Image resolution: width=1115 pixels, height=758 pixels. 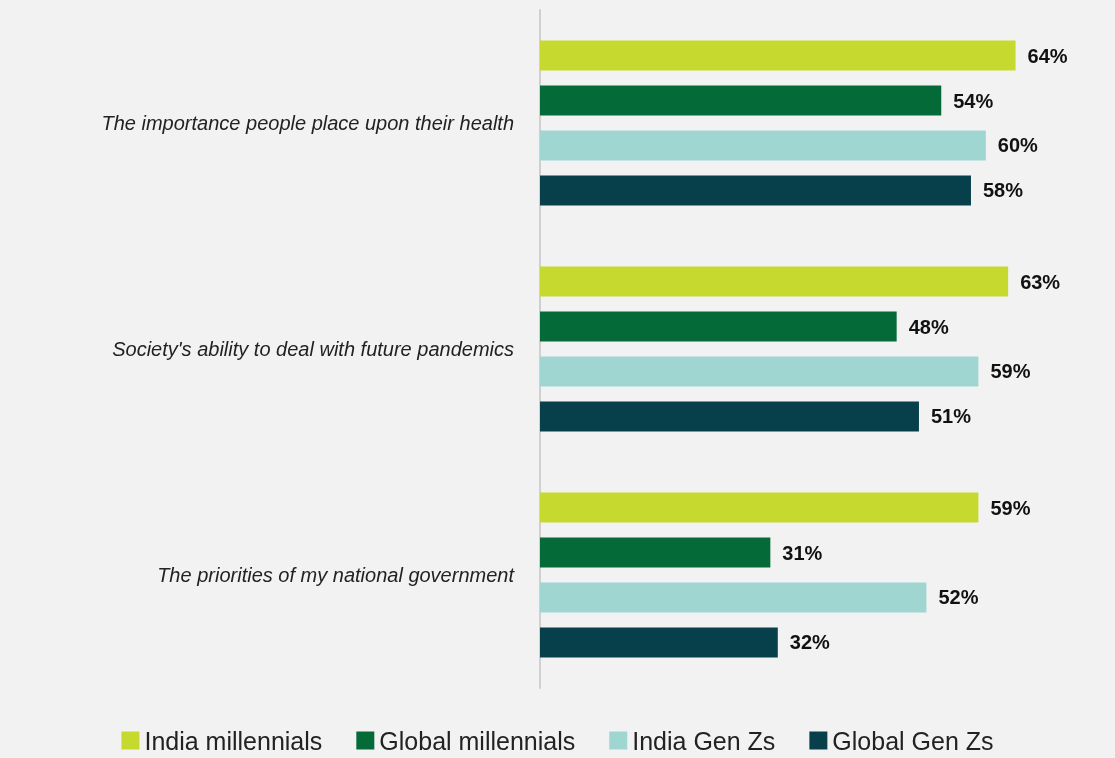 I want to click on data-label: 58%, so click(x=1003, y=190).